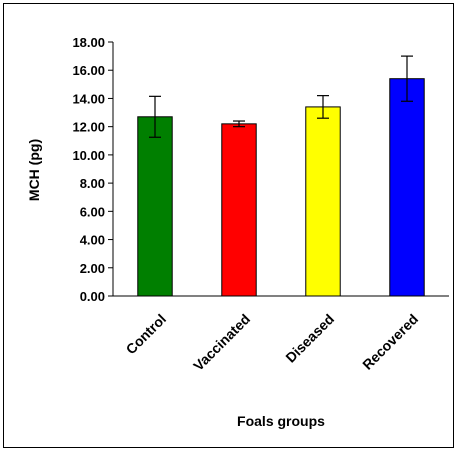 Image resolution: width=459 pixels, height=452 pixels. Describe the element at coordinates (281, 96) in the screenshot. I see `error-bars` at that location.